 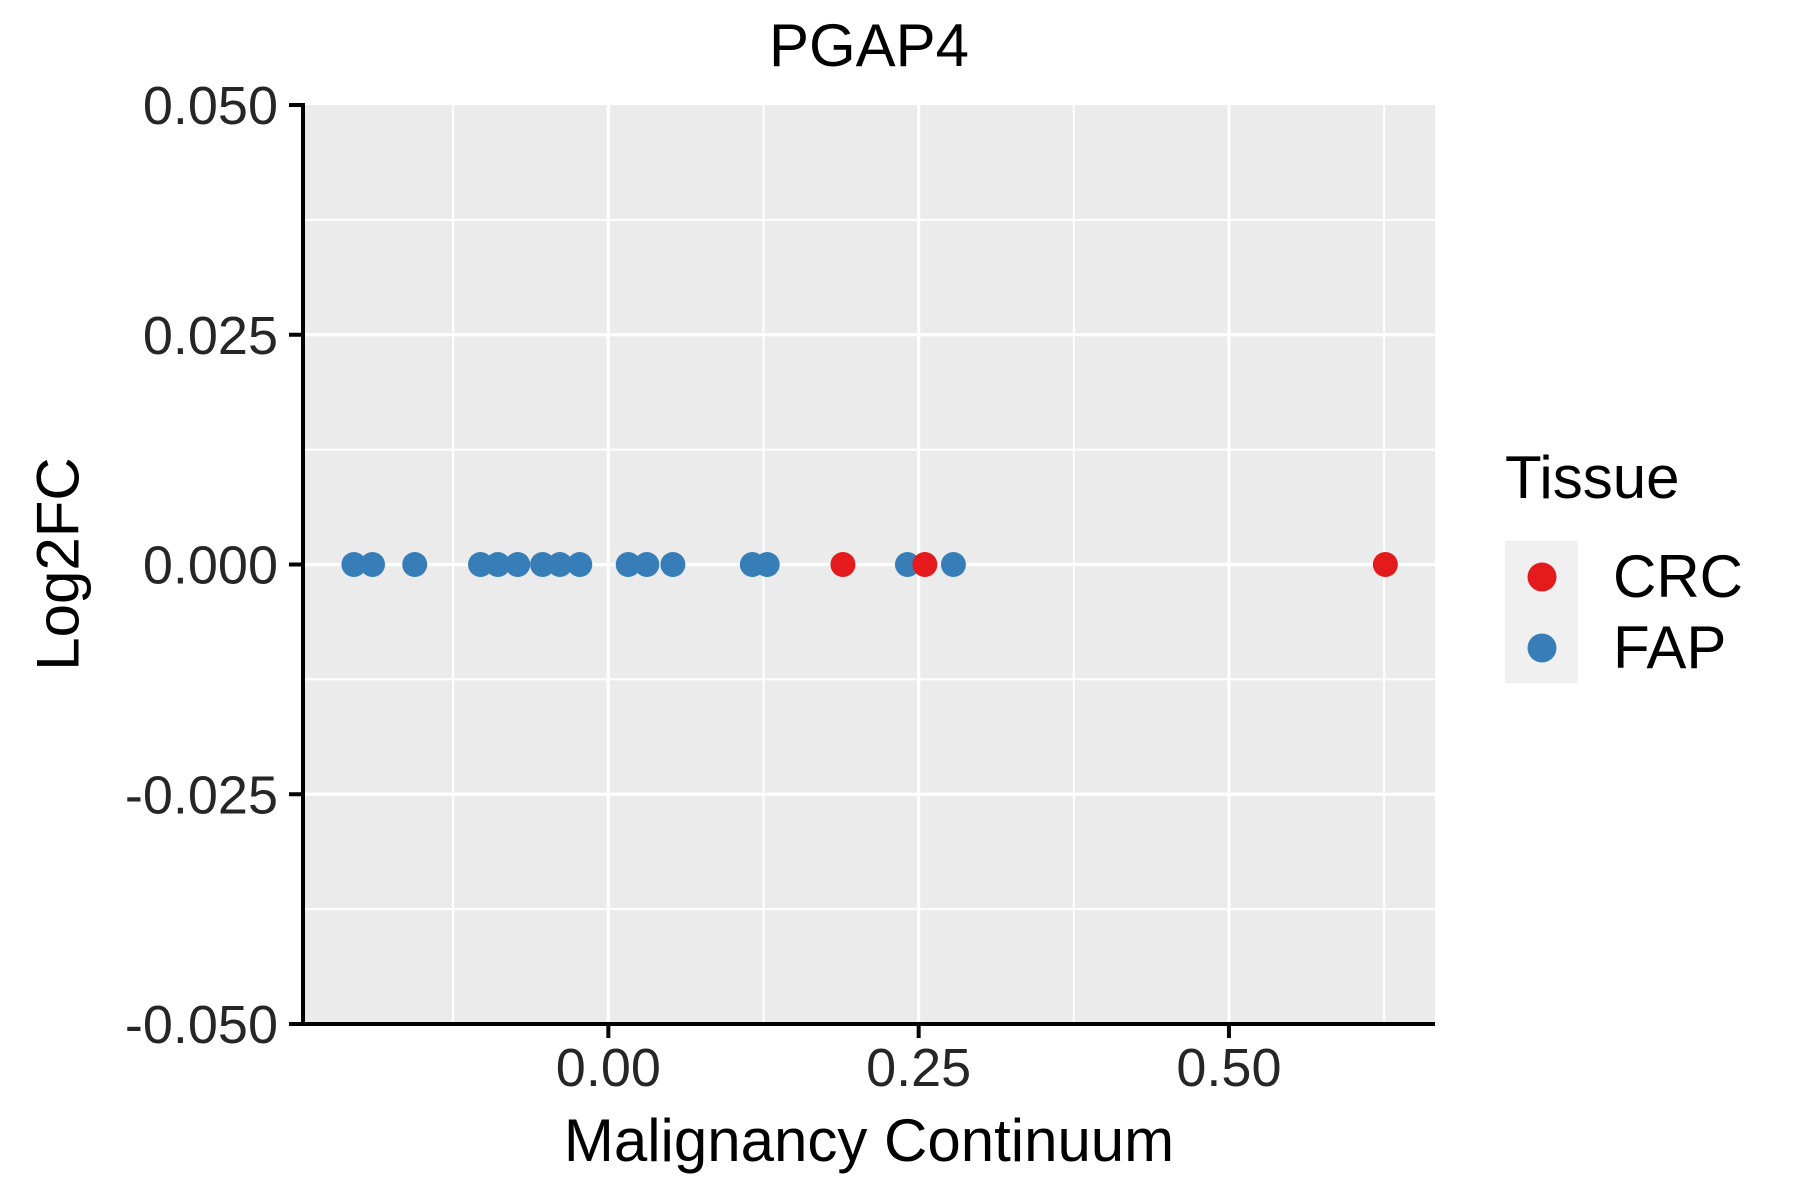 I want to click on y-tick-label: 0.025, so click(x=210, y=336).